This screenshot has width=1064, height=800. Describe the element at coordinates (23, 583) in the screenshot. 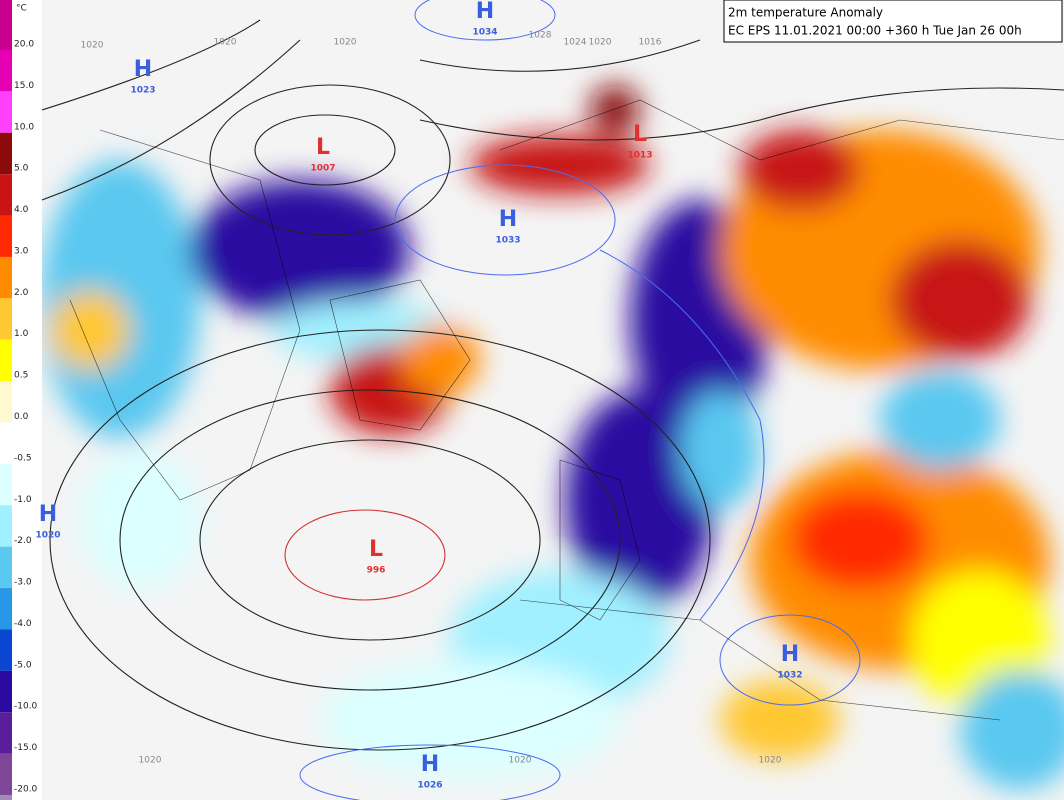

I see `legend-label: -3.0` at that location.